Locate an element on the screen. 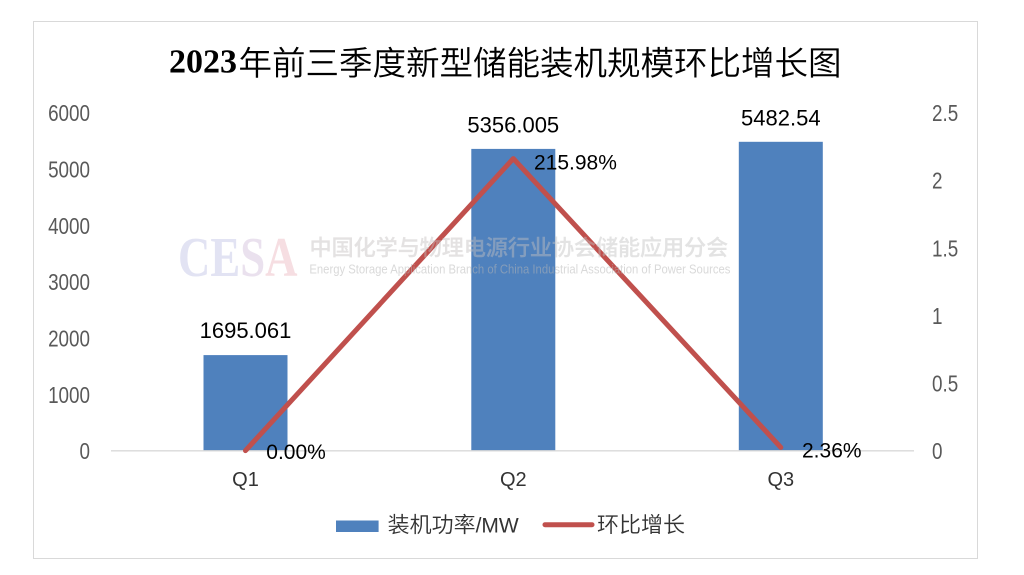 Image resolution: width=1024 pixels, height=575 pixels. svg-text: 2.5 is located at coordinates (945, 113).